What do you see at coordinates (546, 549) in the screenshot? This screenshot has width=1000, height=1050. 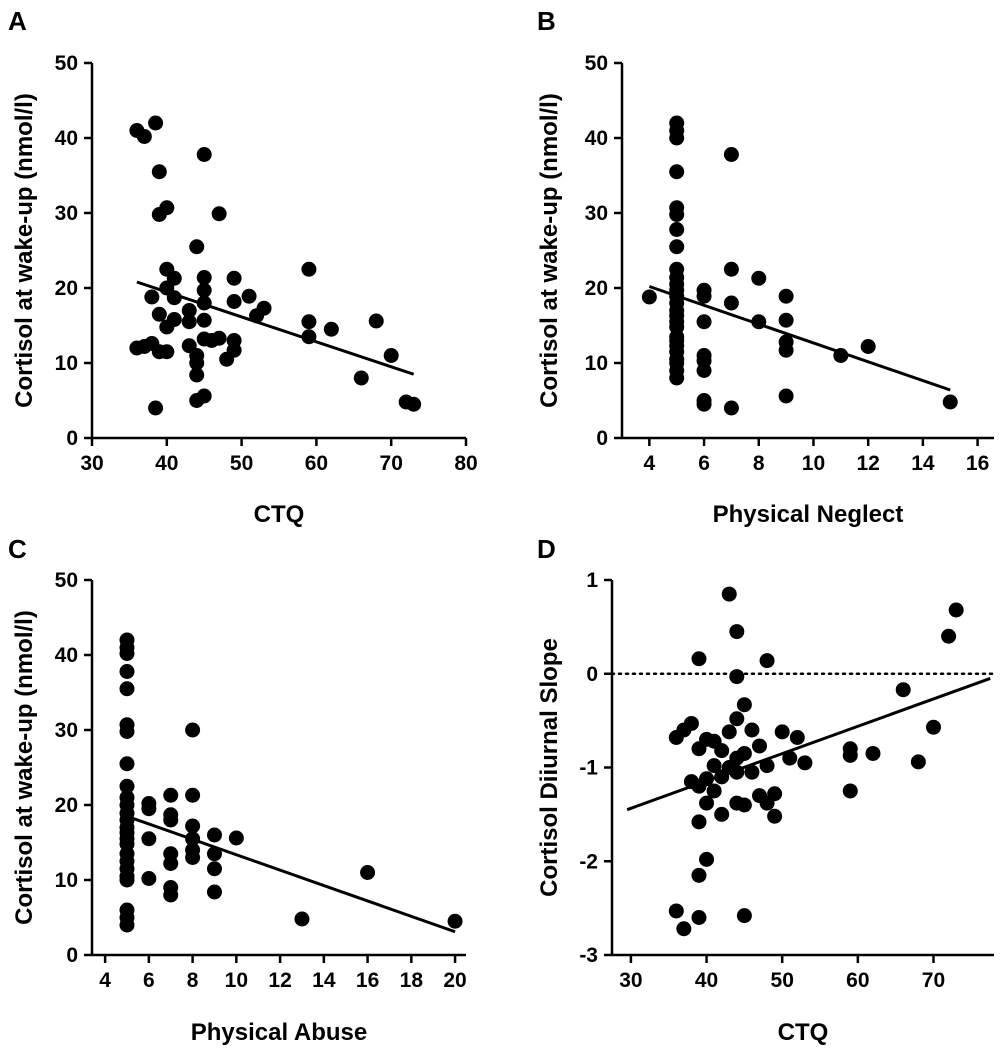 I see `panel-d-letter: D` at bounding box center [546, 549].